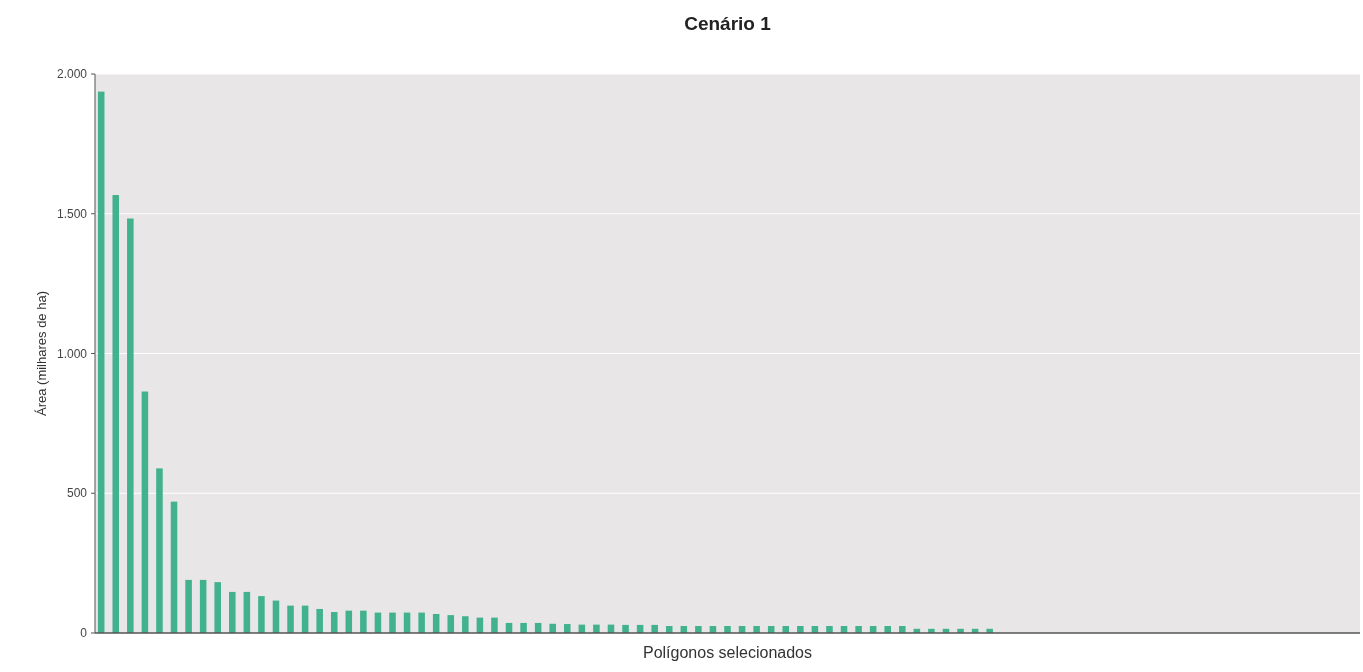  Describe the element at coordinates (84, 633) in the screenshot. I see `y-tick-label: 0` at that location.